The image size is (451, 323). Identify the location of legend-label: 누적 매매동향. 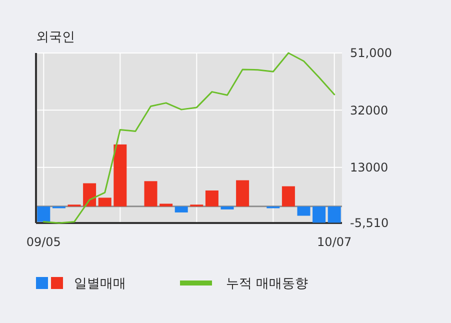
(267, 284).